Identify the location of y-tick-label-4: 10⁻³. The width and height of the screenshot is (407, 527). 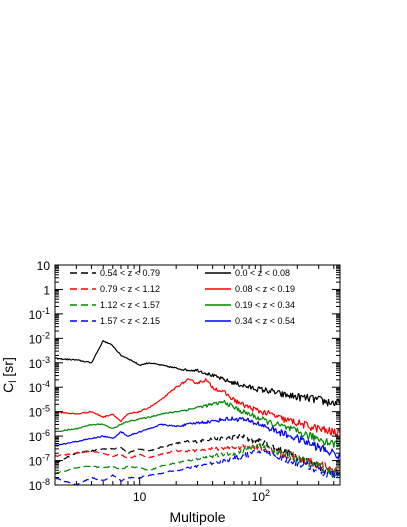
(39, 363).